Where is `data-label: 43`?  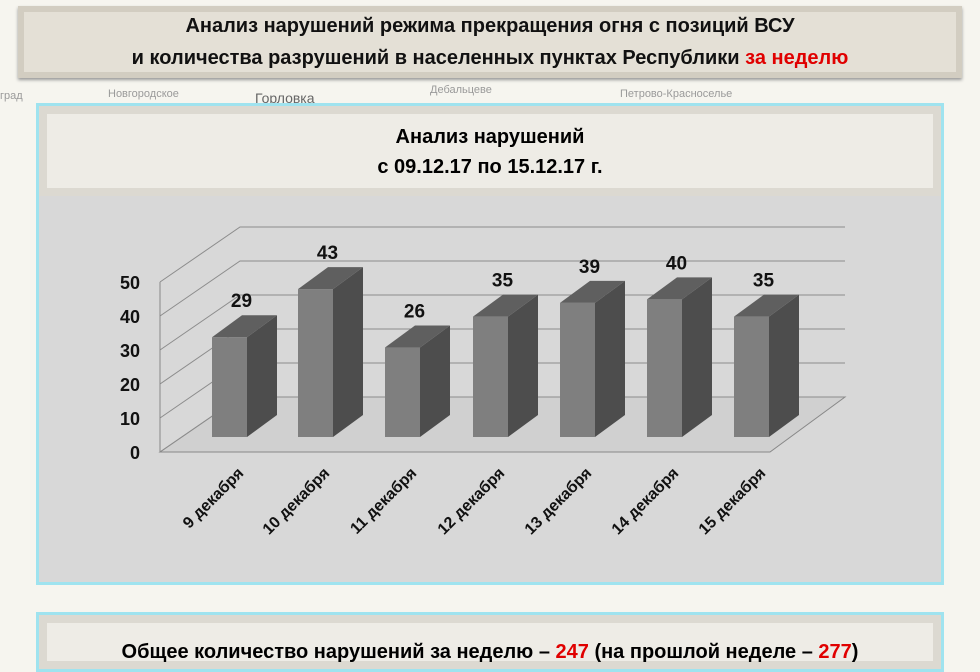 data-label: 43 is located at coordinates (327, 253).